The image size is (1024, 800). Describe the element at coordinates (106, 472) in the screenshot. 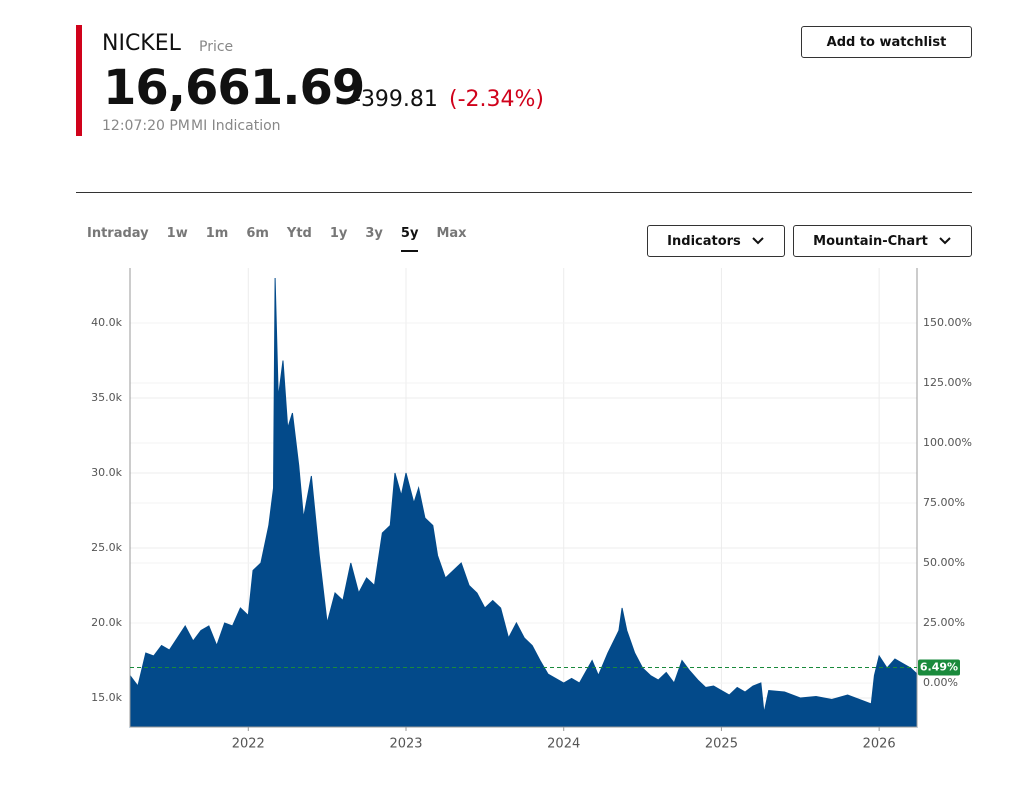

I see `y-tick-label: 30.0k` at that location.